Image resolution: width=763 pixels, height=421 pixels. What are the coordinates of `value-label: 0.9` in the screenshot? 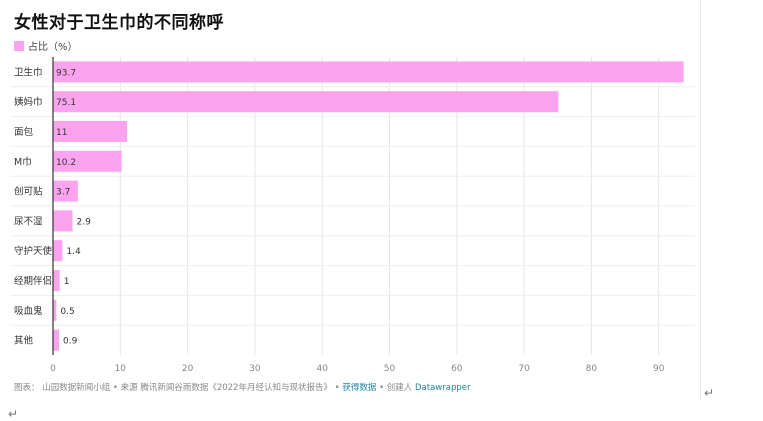 It's located at (70, 342).